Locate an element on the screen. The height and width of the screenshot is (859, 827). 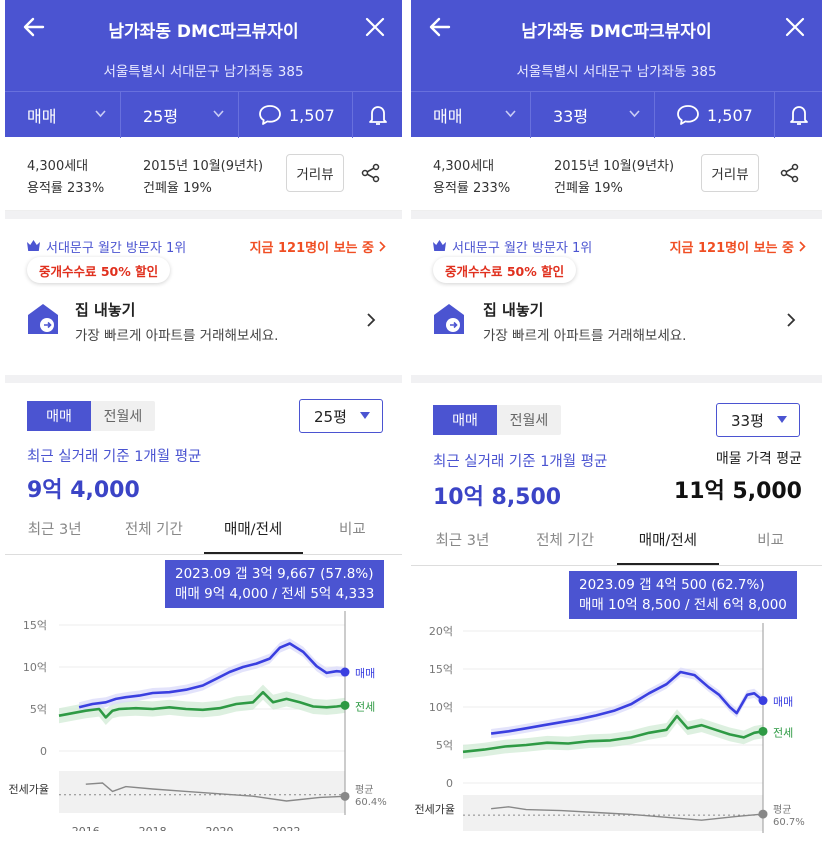
size-dropdown: 33평 is located at coordinates (593, 115).